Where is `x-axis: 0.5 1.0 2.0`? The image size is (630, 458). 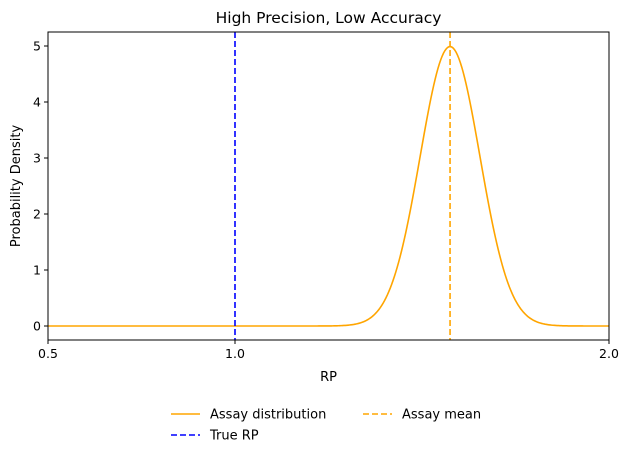 x-axis: 0.5 1.0 2.0 is located at coordinates (328, 350).